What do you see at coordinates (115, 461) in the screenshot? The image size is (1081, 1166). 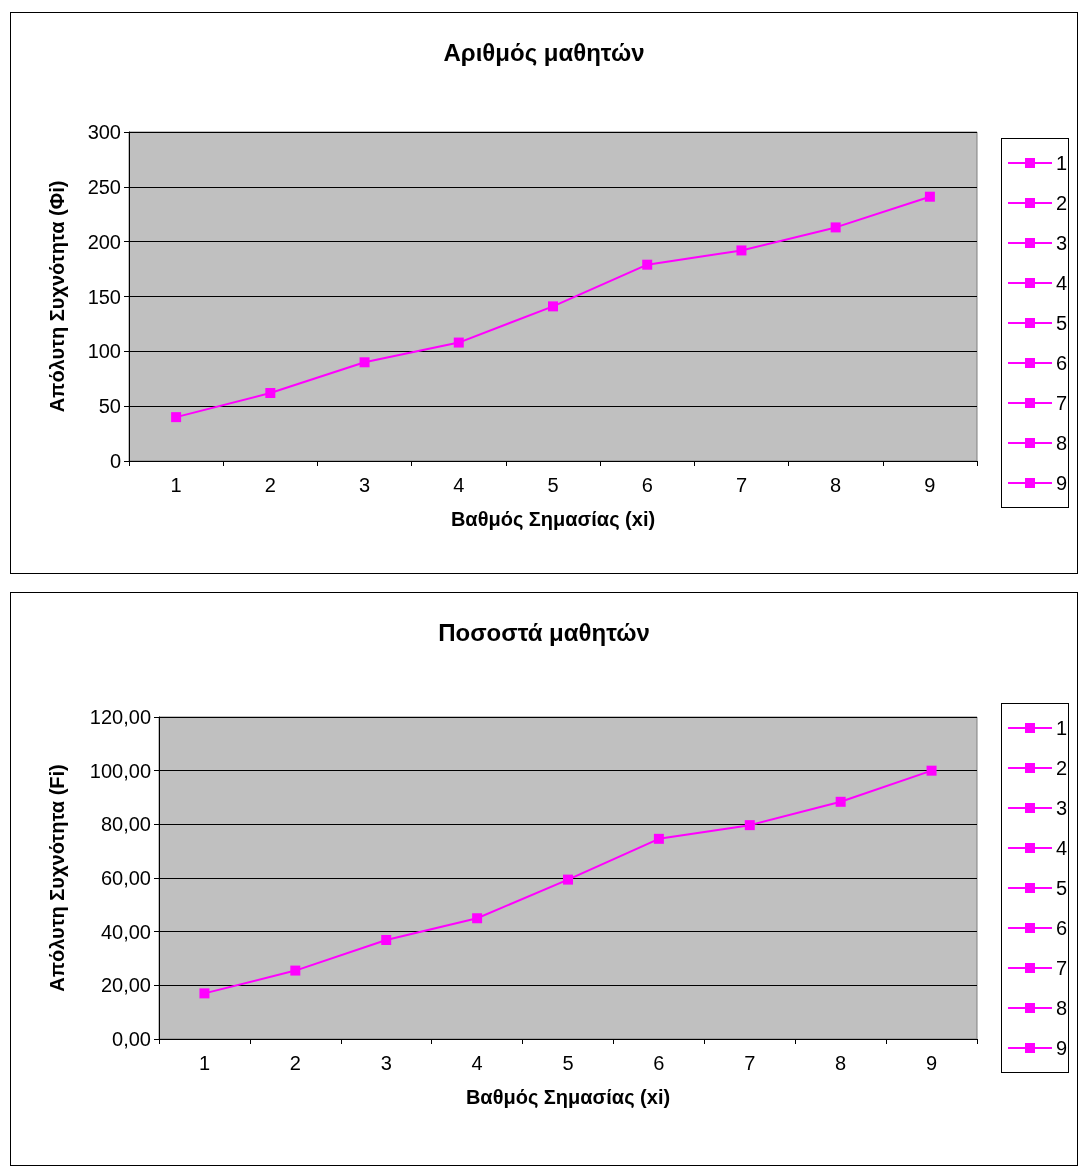 I see `y-tick-label: 0` at bounding box center [115, 461].